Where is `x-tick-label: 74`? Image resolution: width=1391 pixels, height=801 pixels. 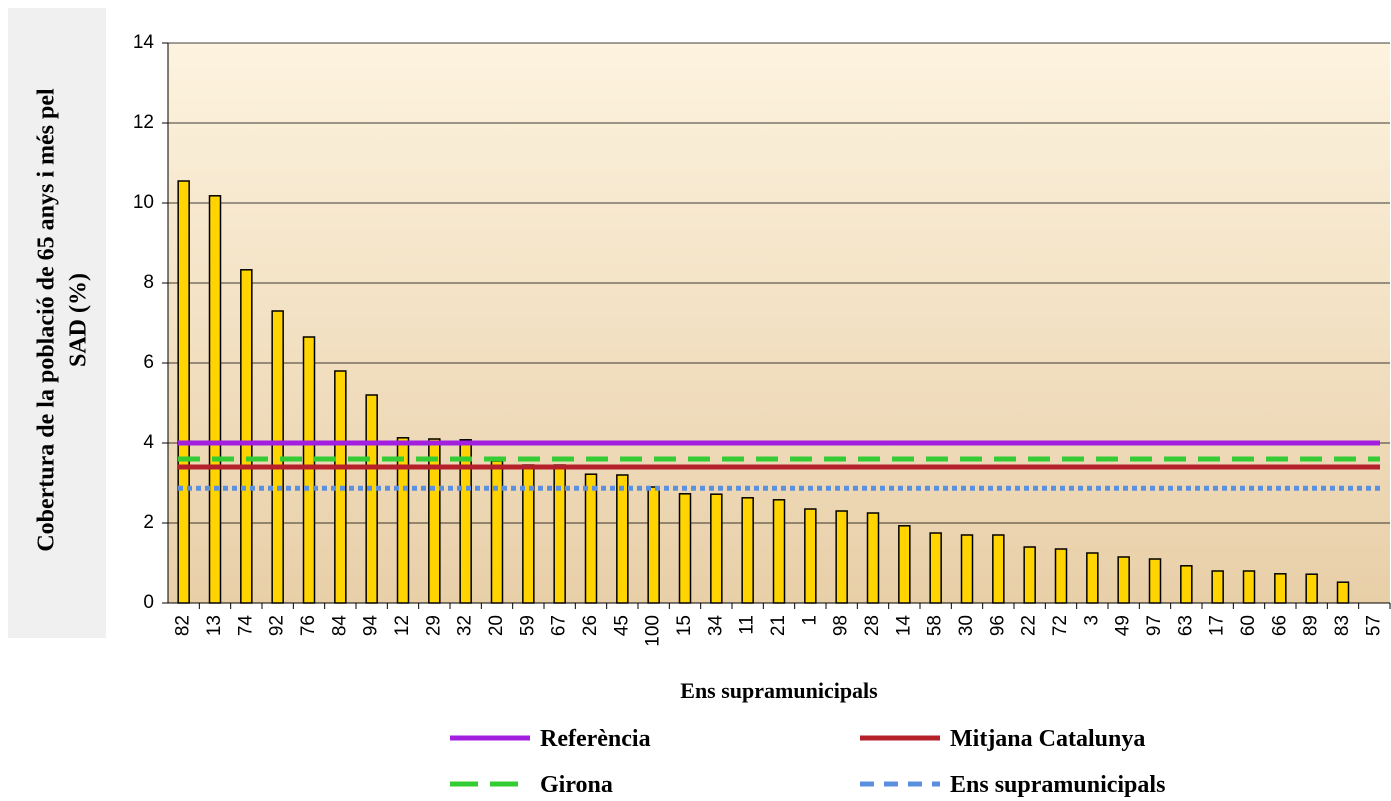
x-tick-label: 74 is located at coordinates (245, 626).